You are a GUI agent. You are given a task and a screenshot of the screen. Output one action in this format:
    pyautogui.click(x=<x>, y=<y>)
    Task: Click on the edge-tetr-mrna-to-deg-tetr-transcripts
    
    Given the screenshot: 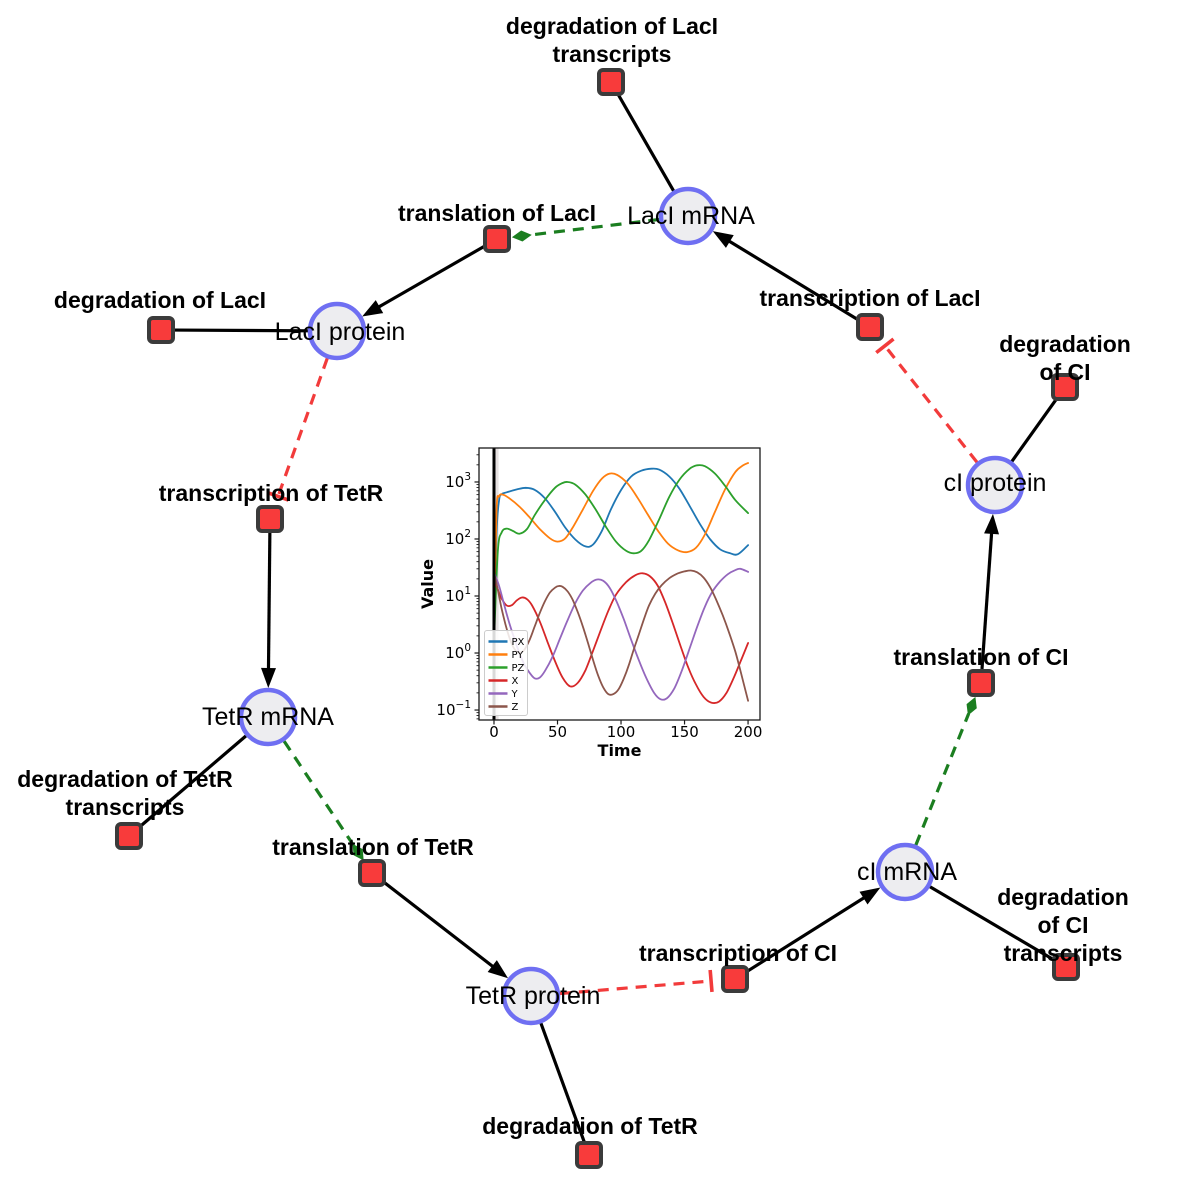 What is the action you would take?
    pyautogui.click(x=193, y=781)
    